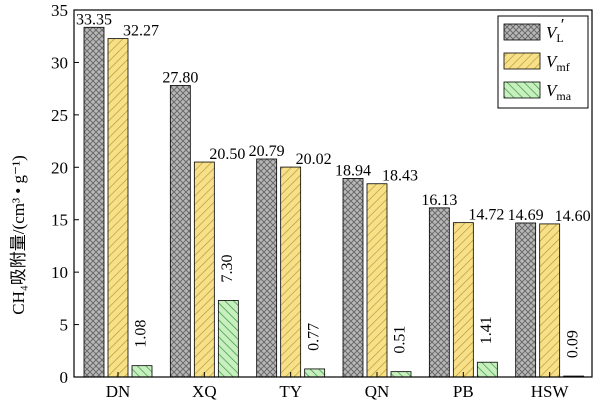 The height and width of the screenshot is (405, 600). What do you see at coordinates (64, 325) in the screenshot?
I see `y-tick-label: 5` at bounding box center [64, 325].